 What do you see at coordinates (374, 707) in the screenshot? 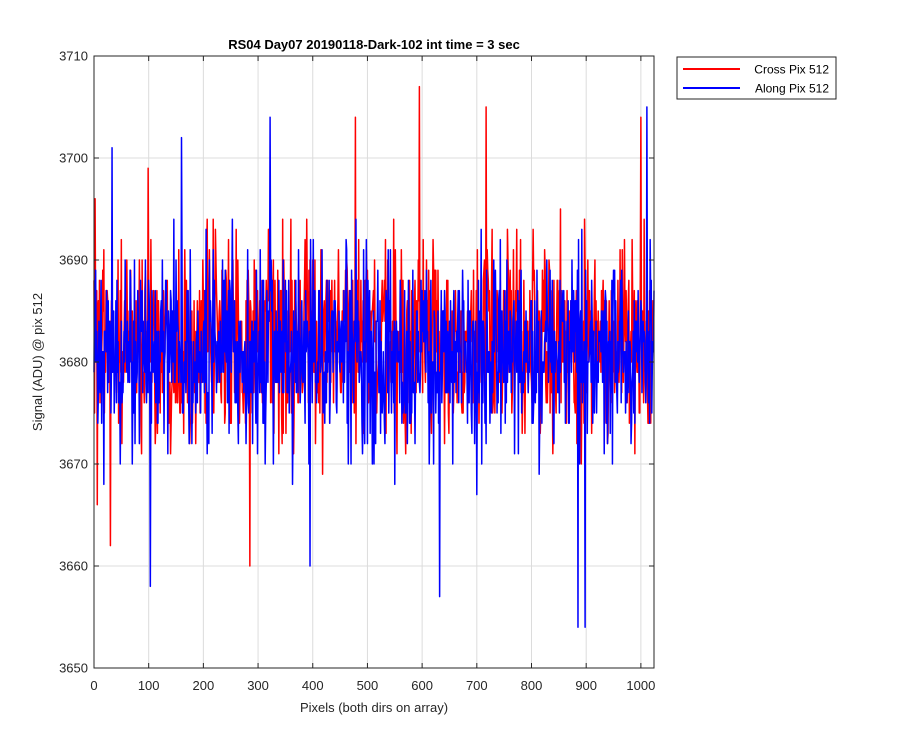
I see `x-axis-label: Pixels (both dirs on array)` at bounding box center [374, 707].